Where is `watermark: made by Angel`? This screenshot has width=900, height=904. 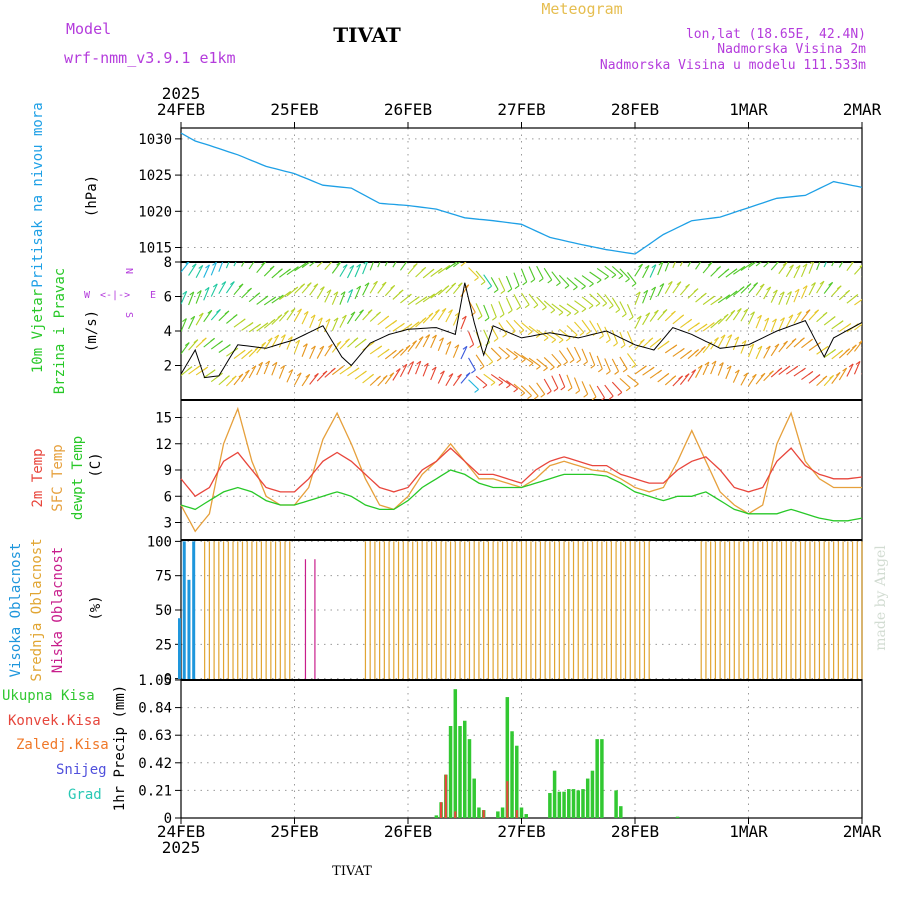 watermark: made by Angel is located at coordinates (881, 598).